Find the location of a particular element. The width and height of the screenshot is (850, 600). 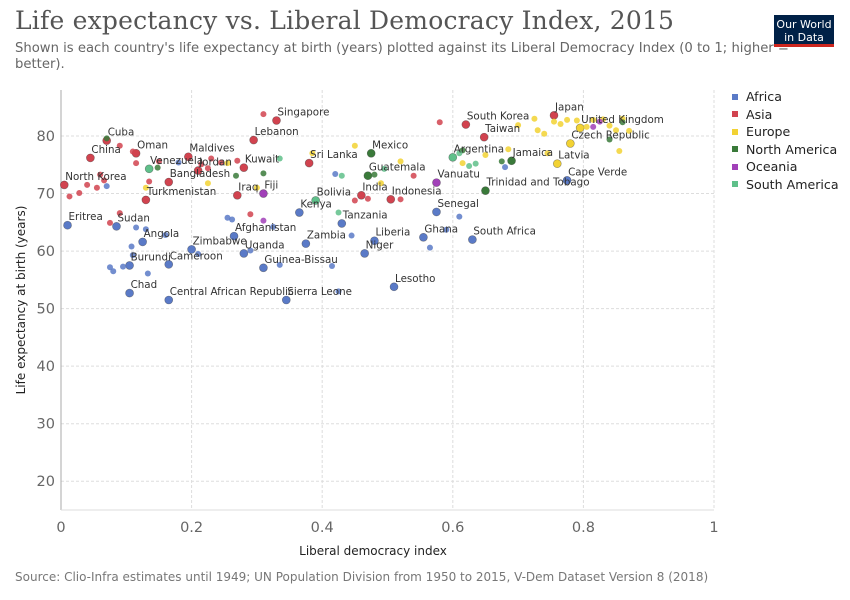

legend-item-oceania: Oceania is located at coordinates (785, 167).